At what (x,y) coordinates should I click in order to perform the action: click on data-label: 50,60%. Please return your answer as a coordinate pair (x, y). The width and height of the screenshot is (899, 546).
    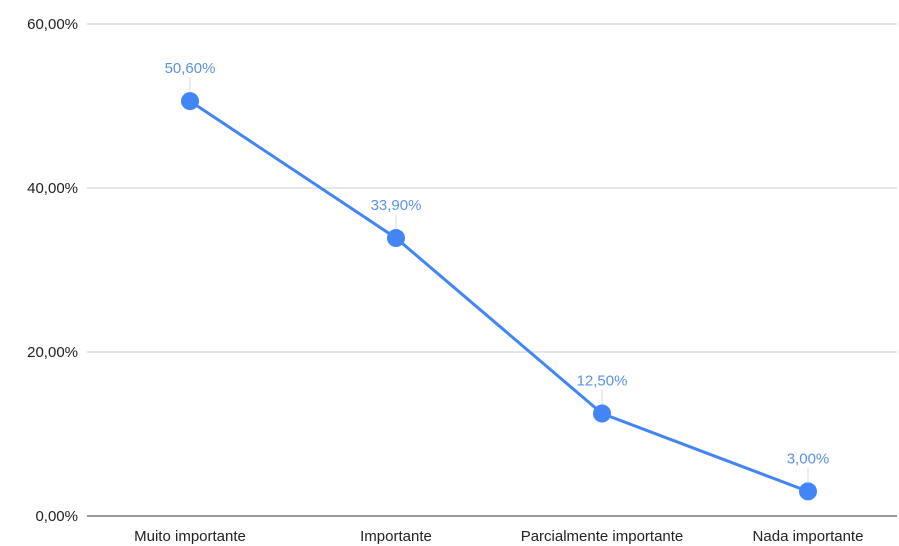
    Looking at the image, I should click on (190, 68).